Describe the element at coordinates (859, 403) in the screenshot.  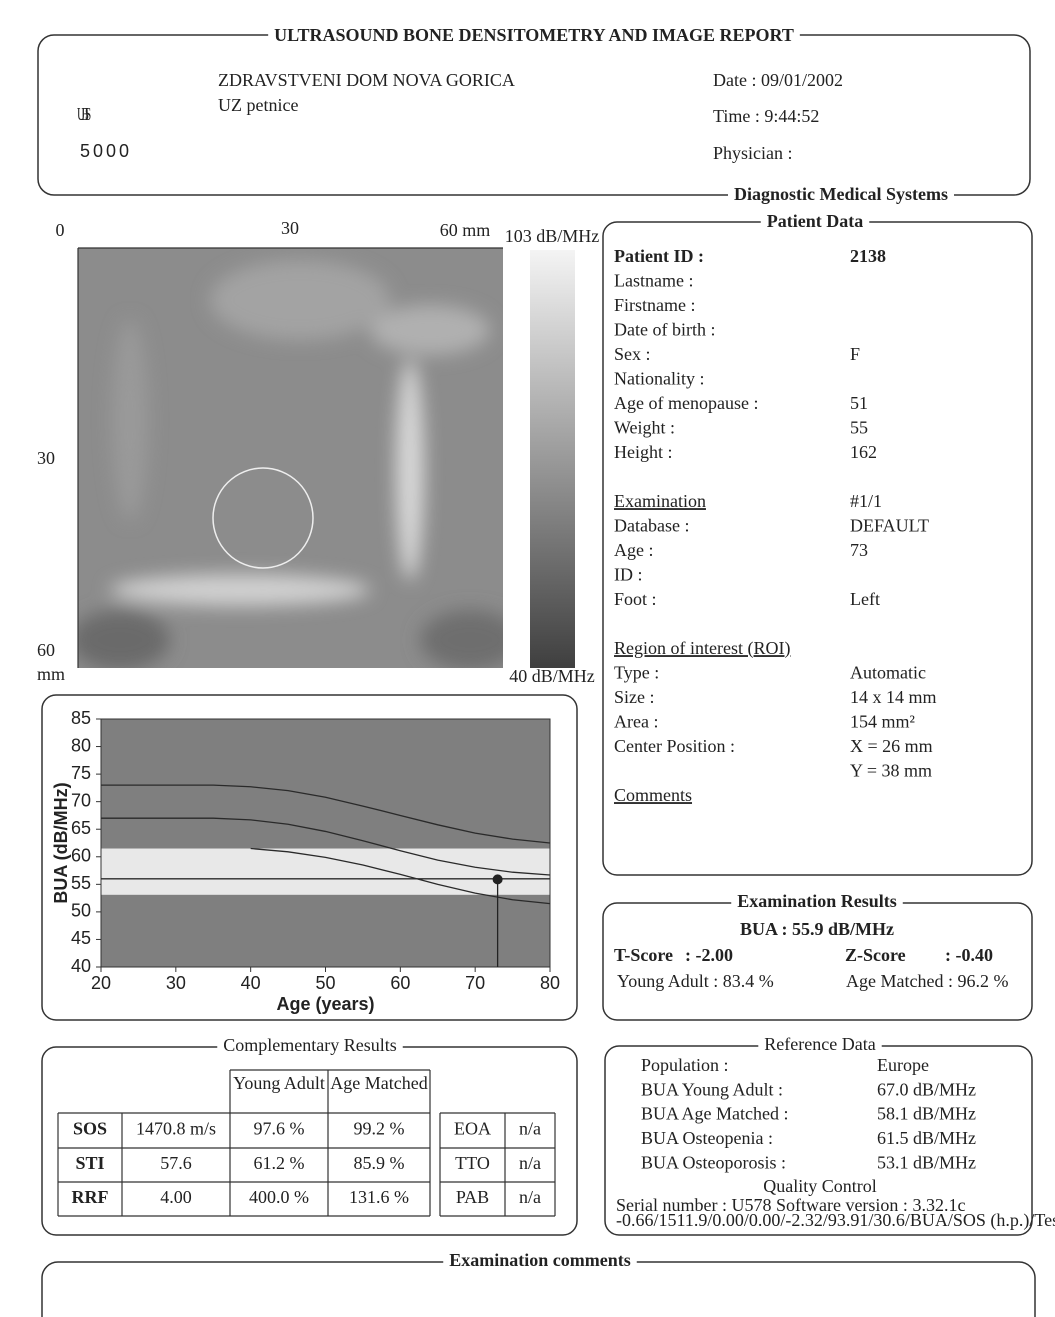
I see `patient-value: 51` at that location.